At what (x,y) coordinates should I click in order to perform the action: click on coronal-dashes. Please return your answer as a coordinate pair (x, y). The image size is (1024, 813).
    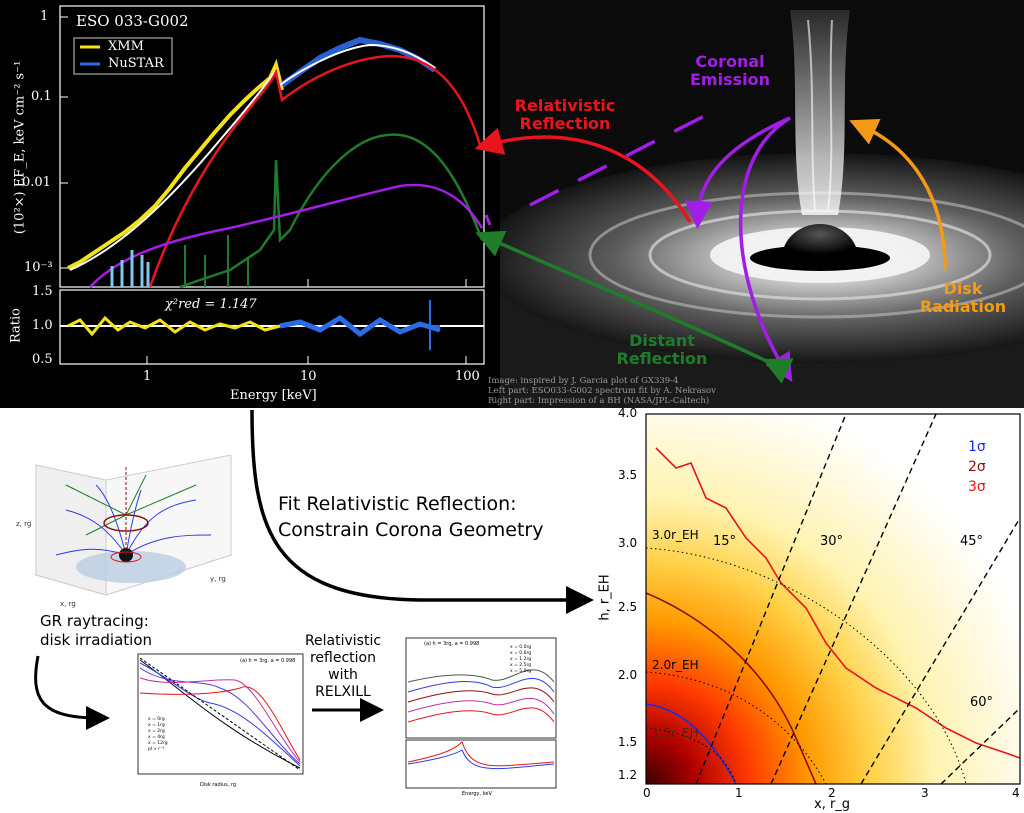
    Looking at the image, I should click on (625, 156).